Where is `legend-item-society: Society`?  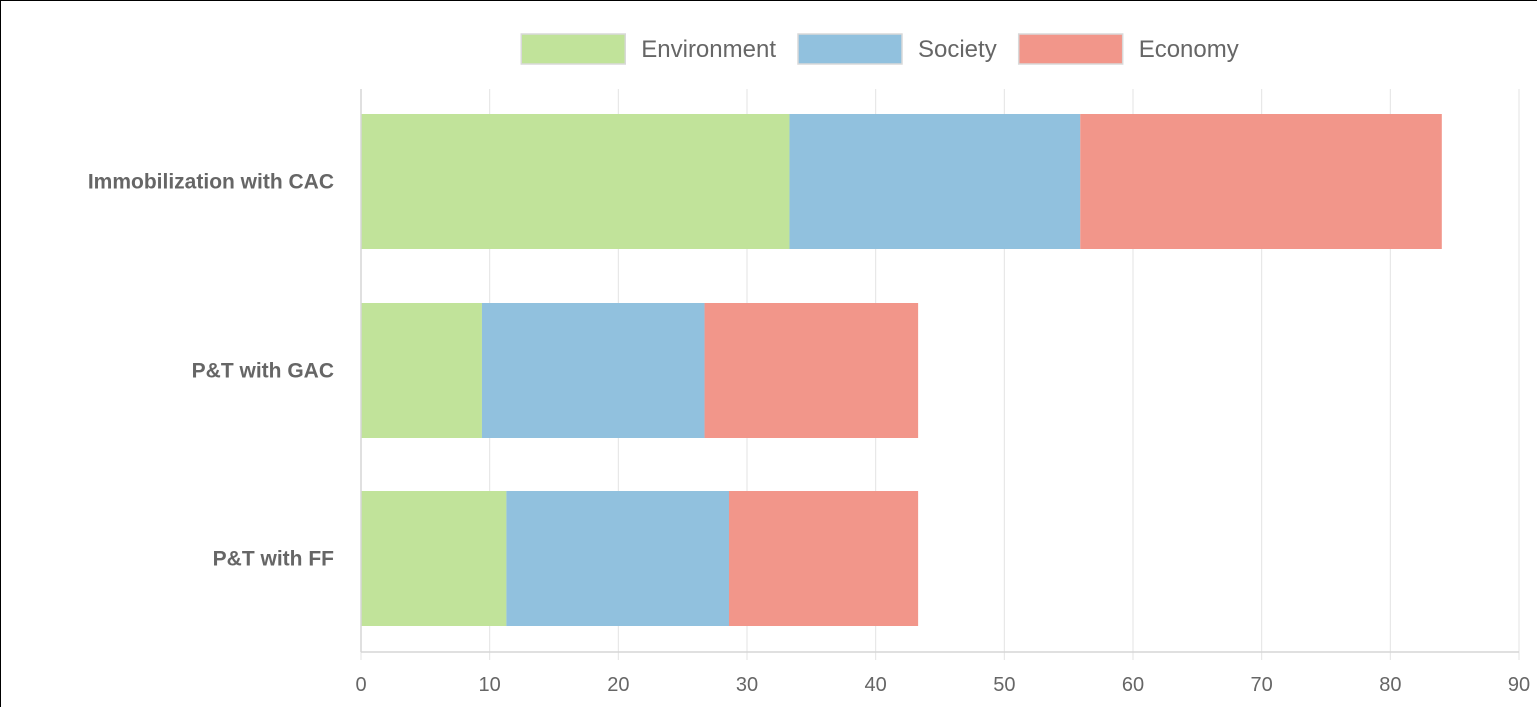
legend-item-society: Society is located at coordinates (897, 49).